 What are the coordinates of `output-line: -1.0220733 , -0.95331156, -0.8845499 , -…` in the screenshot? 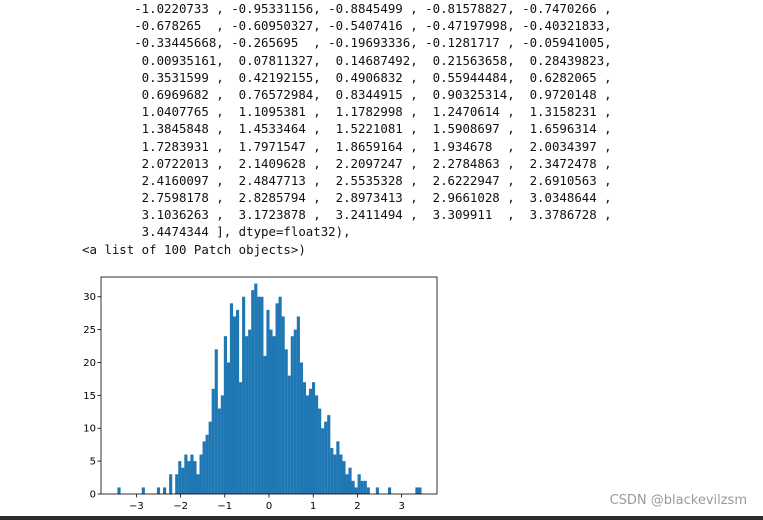 It's located at (347, 8).